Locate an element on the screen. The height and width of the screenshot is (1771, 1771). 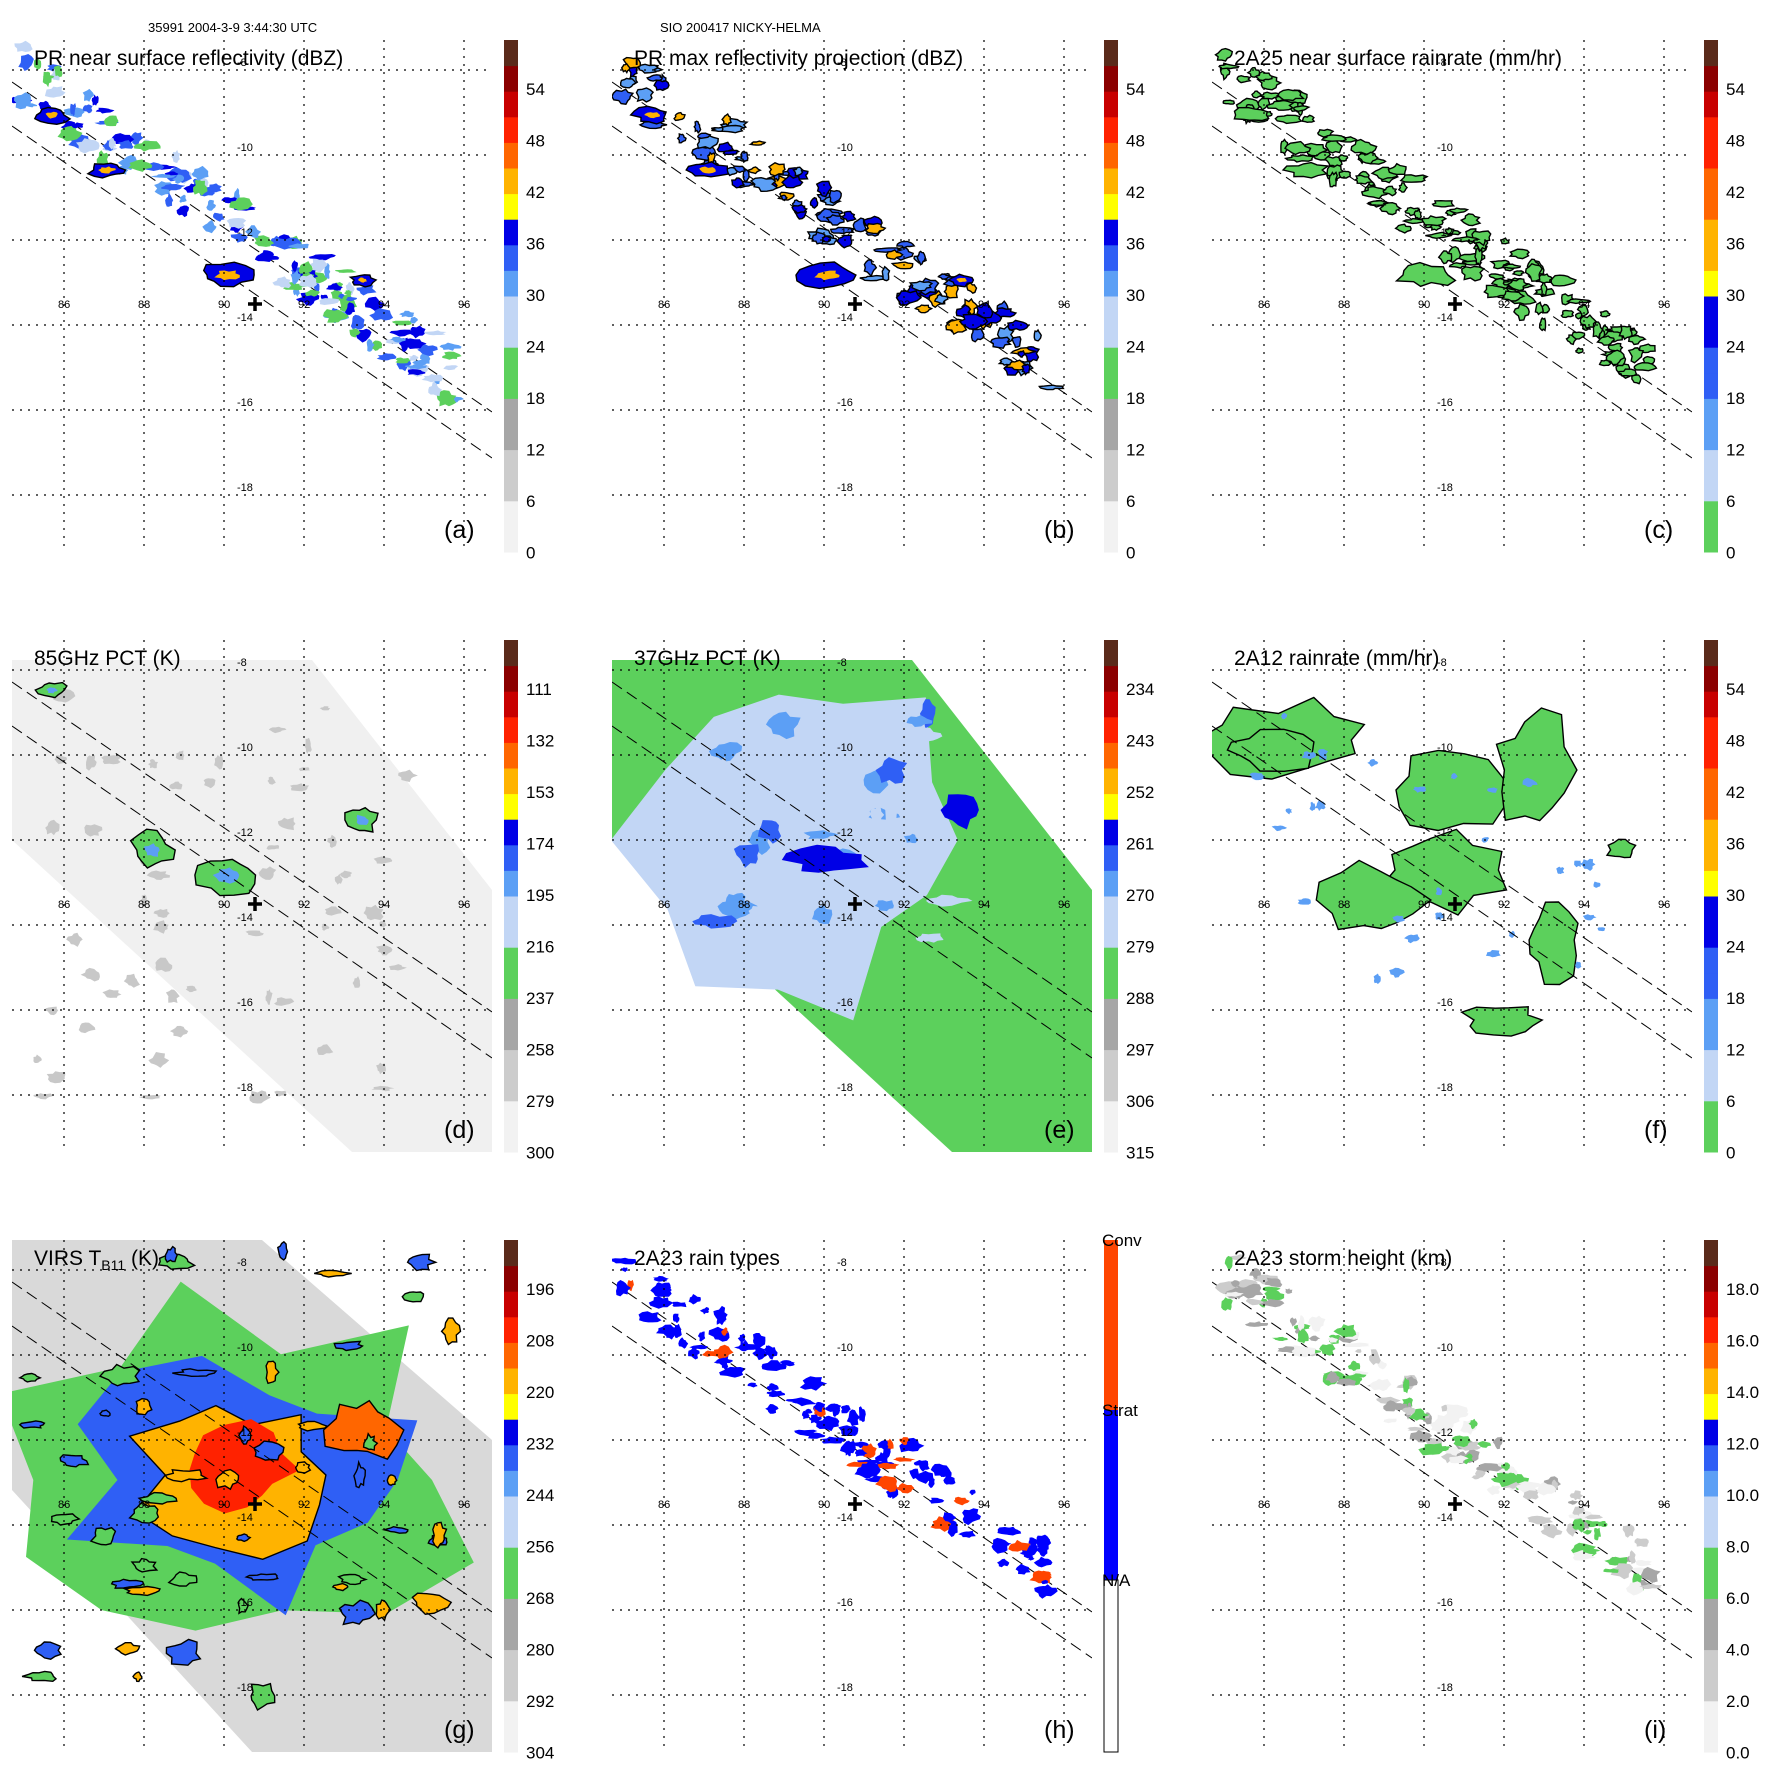
panel-label: (h) is located at coordinates (1059, 1730).